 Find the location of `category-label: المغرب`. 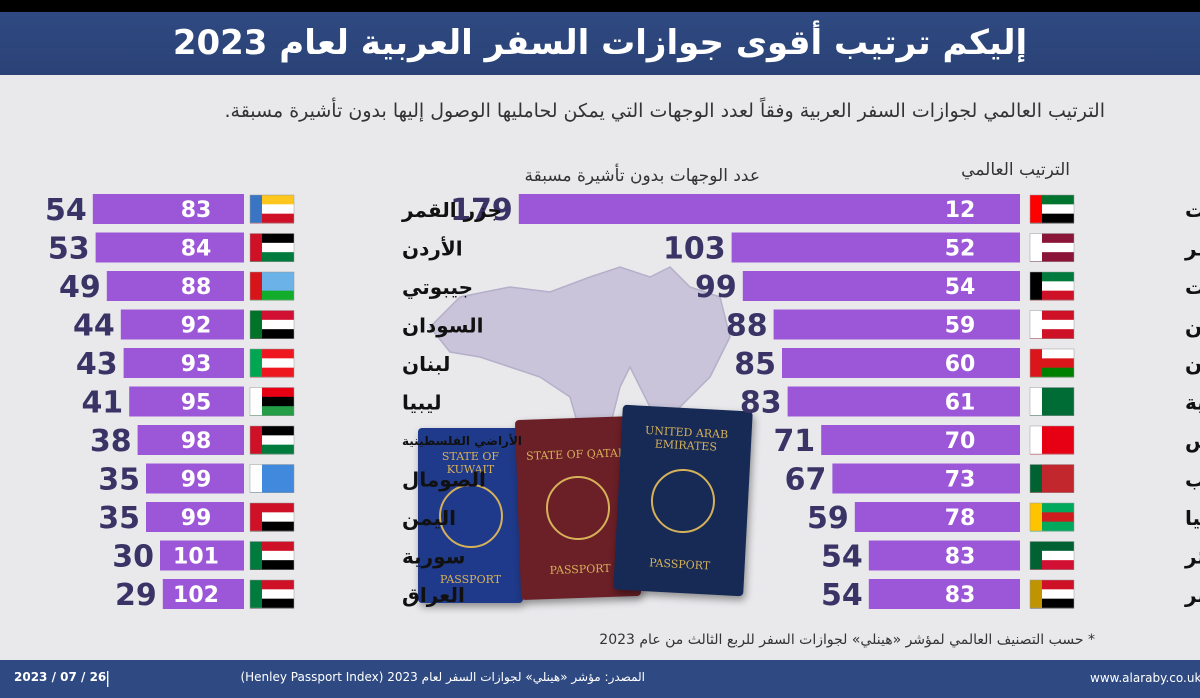

category-label: المغرب is located at coordinates (1192, 480).